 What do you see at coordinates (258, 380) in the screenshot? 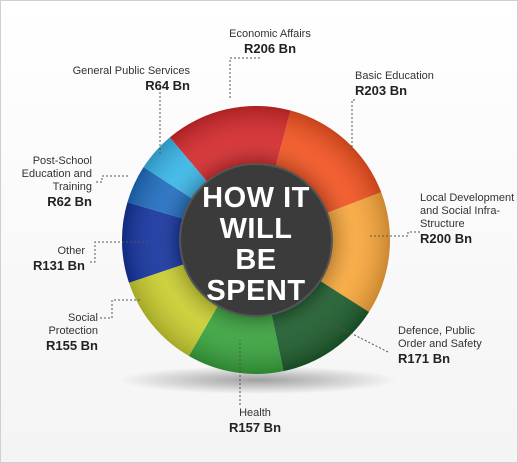
I see `shadow` at bounding box center [258, 380].